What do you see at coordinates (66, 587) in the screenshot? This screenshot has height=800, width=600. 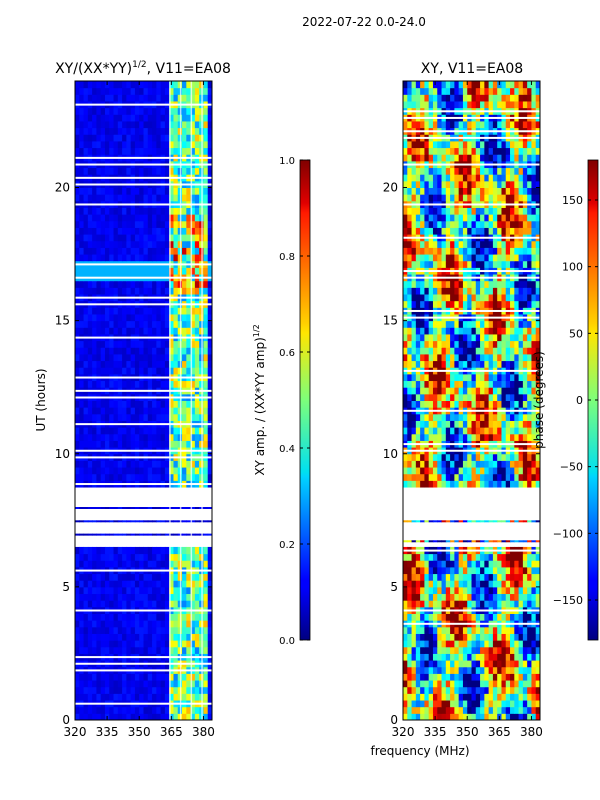 I see `y-tick-label: 5` at bounding box center [66, 587].